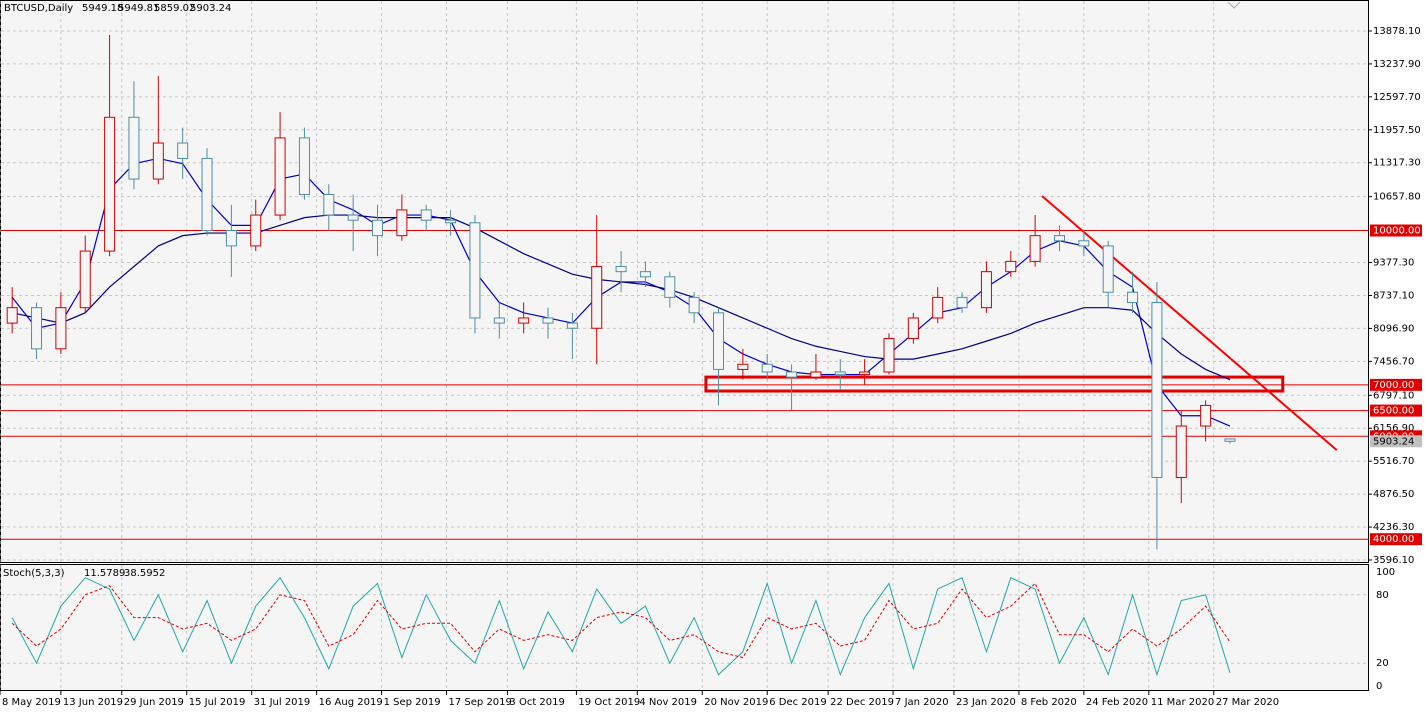 The image size is (1425, 715). I want to click on y-tick-label: 11957.50, so click(1397, 130).